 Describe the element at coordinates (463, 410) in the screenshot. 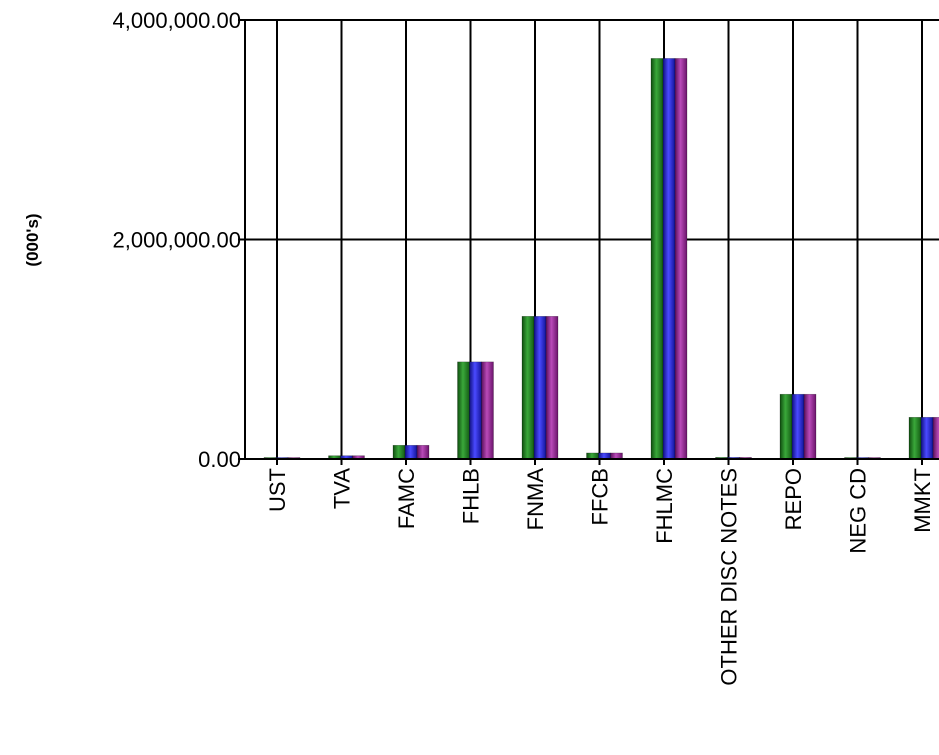

I see `bar-fhlb-s1` at that location.